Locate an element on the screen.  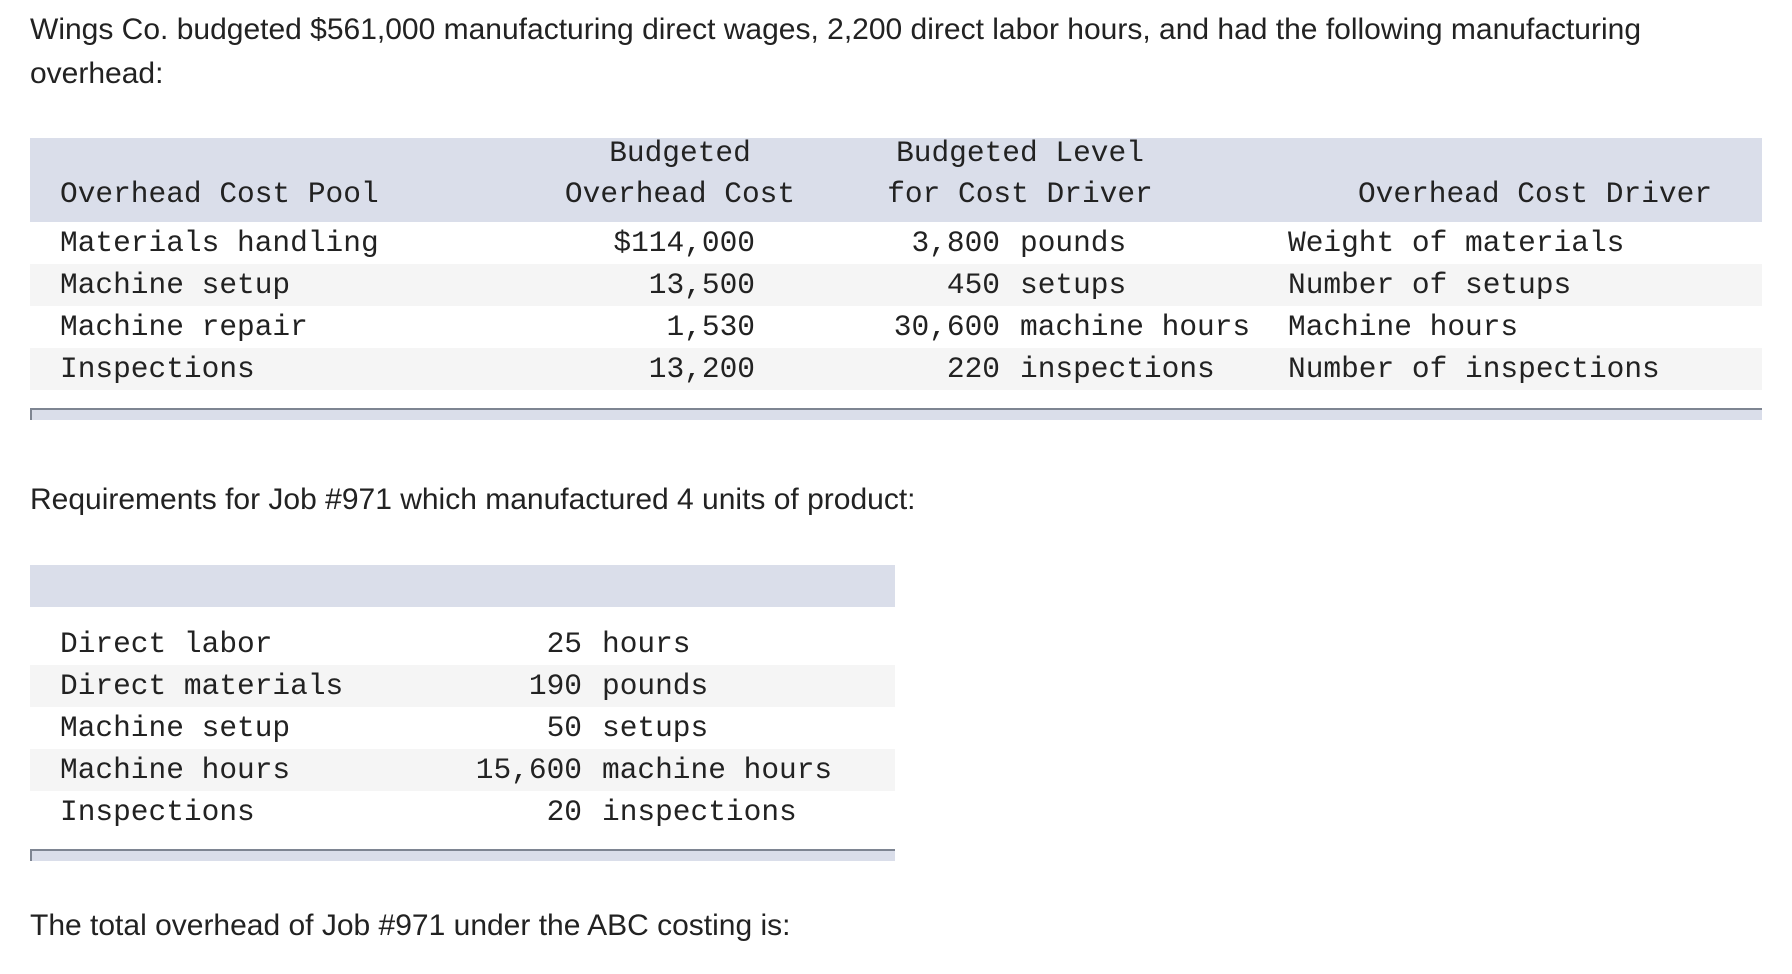
driver-unit: machine hours is located at coordinates (1135, 327).